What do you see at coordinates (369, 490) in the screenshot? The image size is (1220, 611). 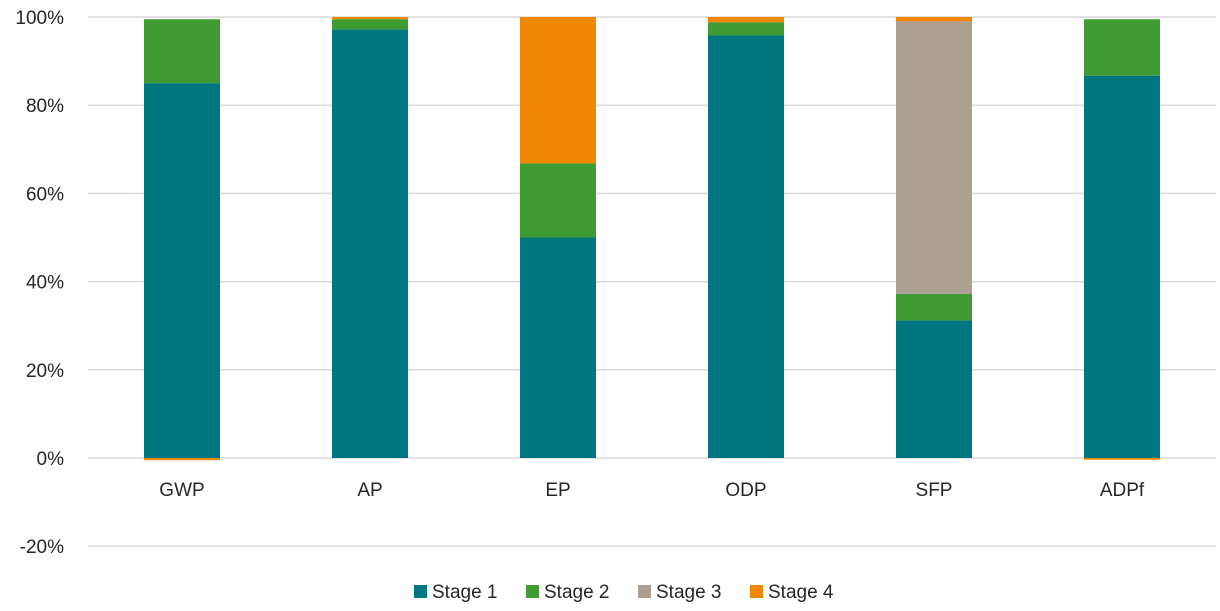 I see `x-tick-label: AP` at bounding box center [369, 490].